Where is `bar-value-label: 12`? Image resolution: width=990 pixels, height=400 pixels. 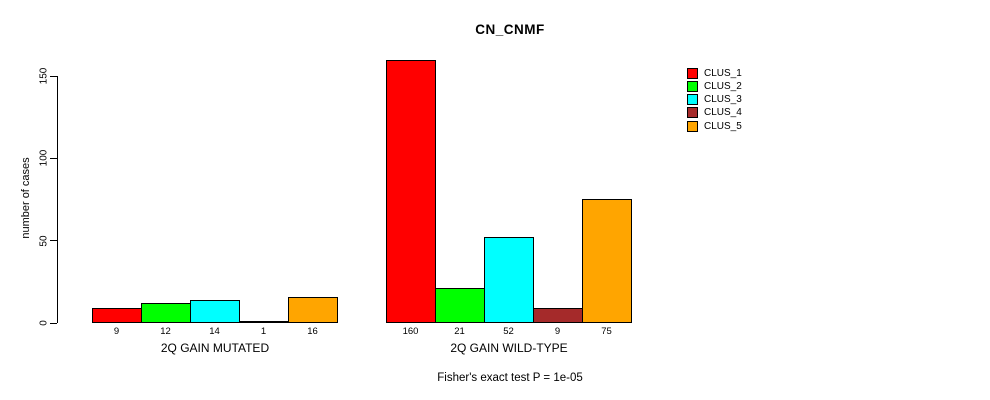 bar-value-label: 12 is located at coordinates (165, 331).